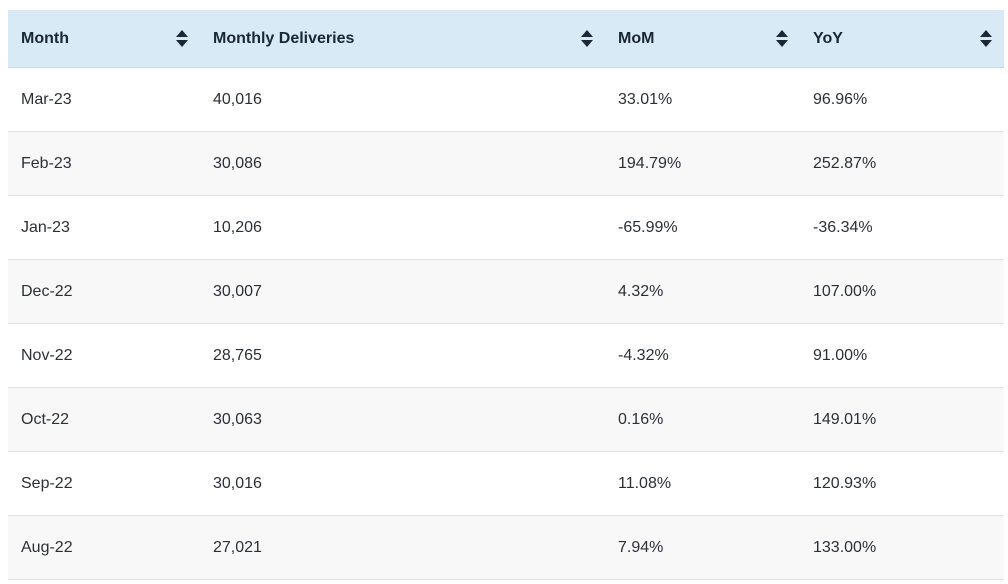 Image resolution: width=1008 pixels, height=584 pixels. What do you see at coordinates (902, 547) in the screenshot?
I see `cell-yoy: 133.00%` at bounding box center [902, 547].